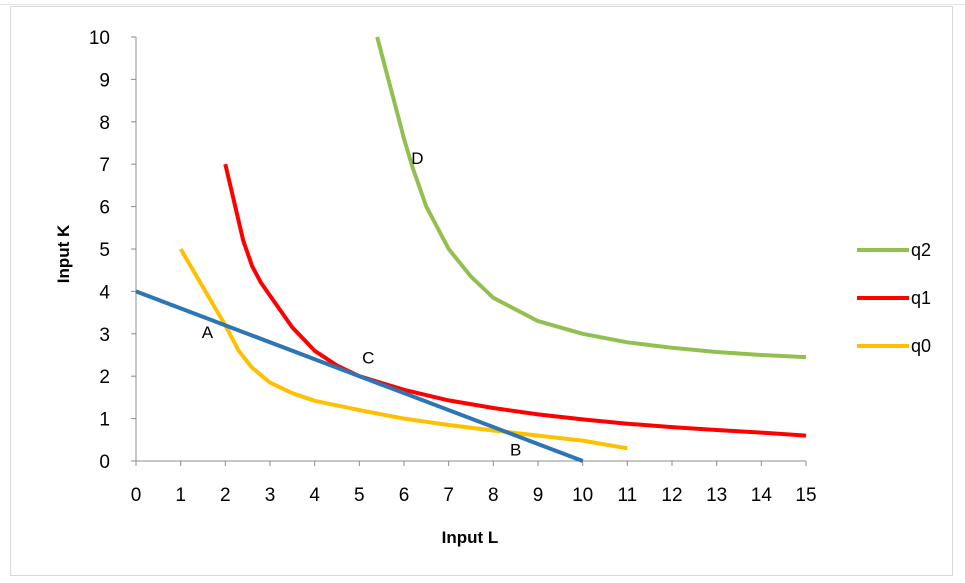  What do you see at coordinates (104, 420) in the screenshot?
I see `y-tick-label: 1` at bounding box center [104, 420].